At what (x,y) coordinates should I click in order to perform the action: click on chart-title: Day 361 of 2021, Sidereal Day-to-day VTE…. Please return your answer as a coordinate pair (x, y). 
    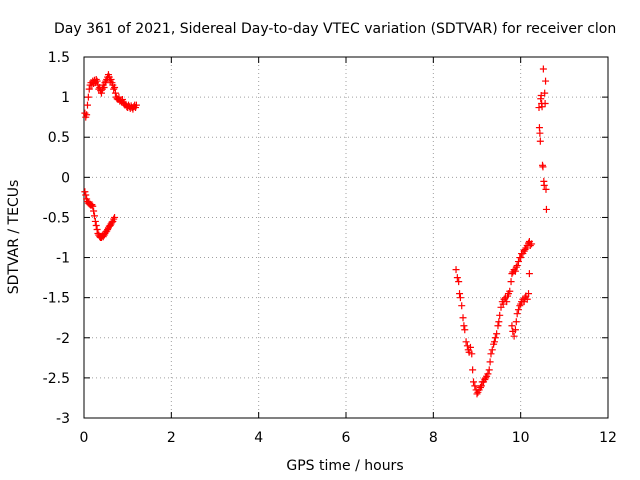
    Looking at the image, I should click on (335, 29).